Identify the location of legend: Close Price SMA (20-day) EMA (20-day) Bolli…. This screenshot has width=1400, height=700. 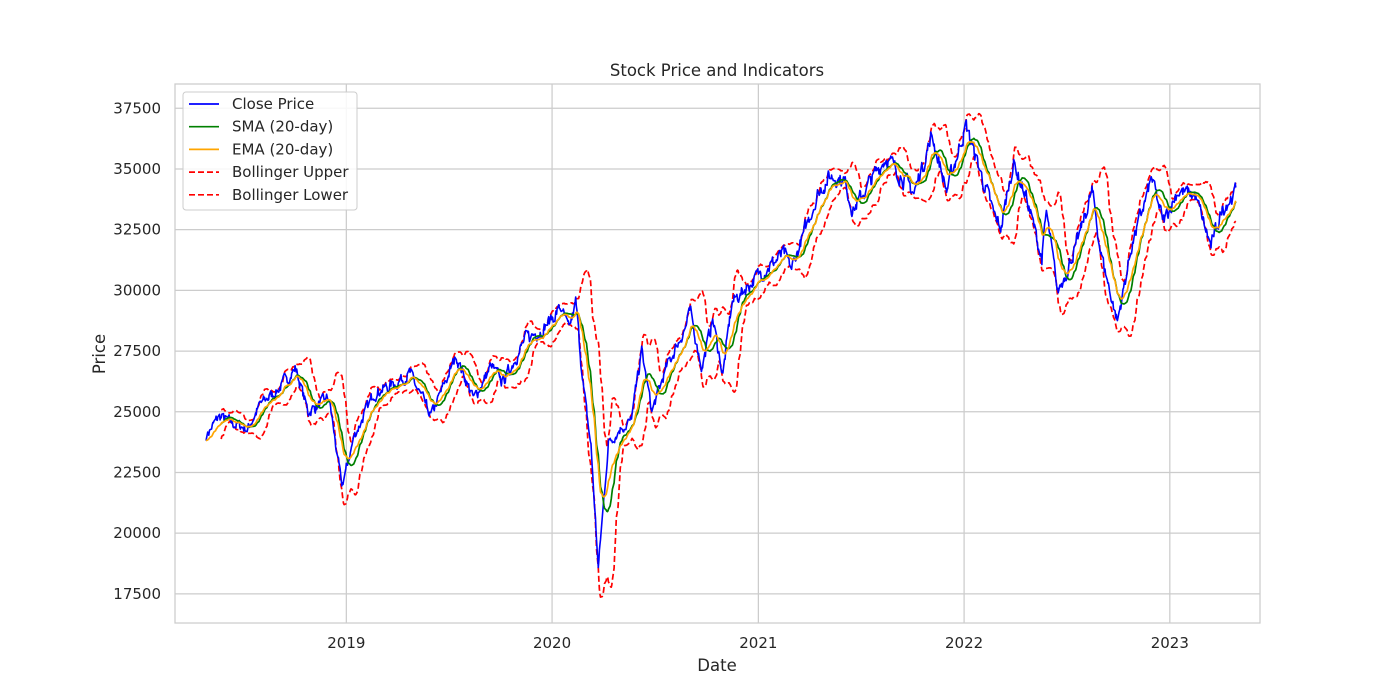
(270, 151).